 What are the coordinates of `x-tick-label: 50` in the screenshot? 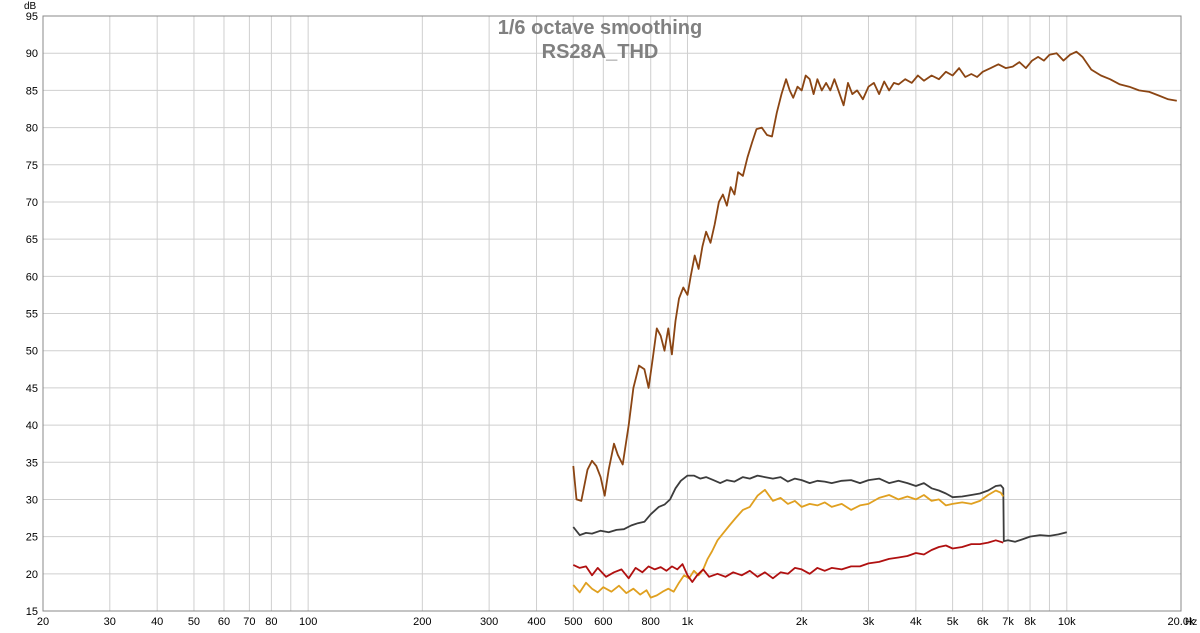 It's located at (194, 622).